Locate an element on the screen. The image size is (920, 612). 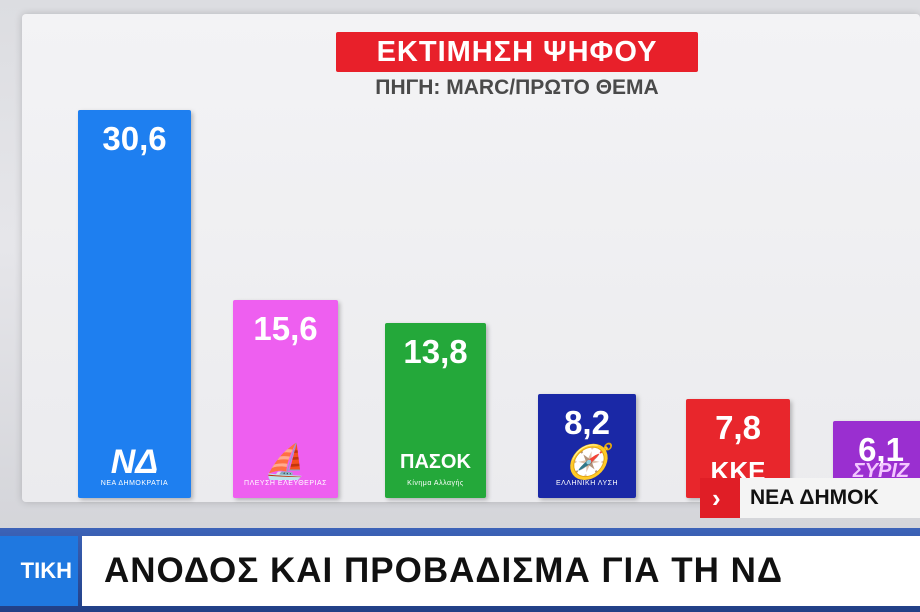
bar-value-label: 6,1 is located at coordinates (881, 449).